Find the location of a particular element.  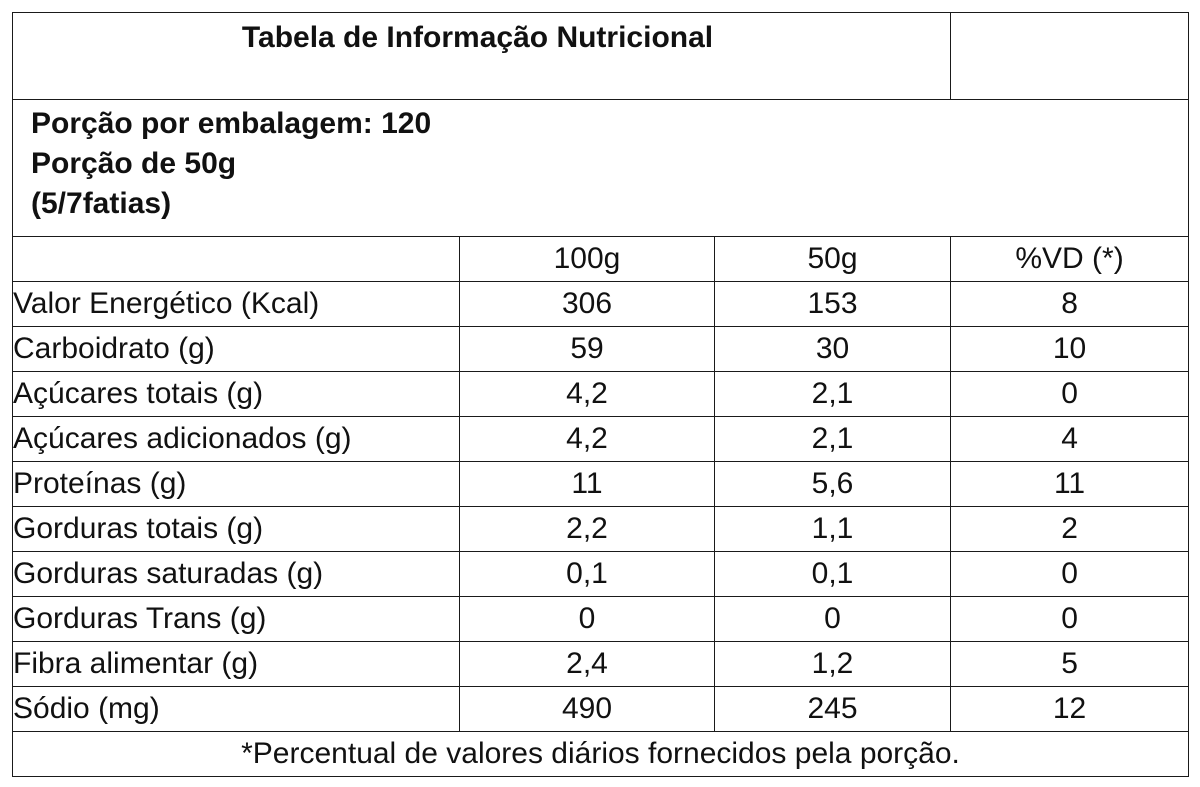

value-vd: 10 is located at coordinates (1070, 349).